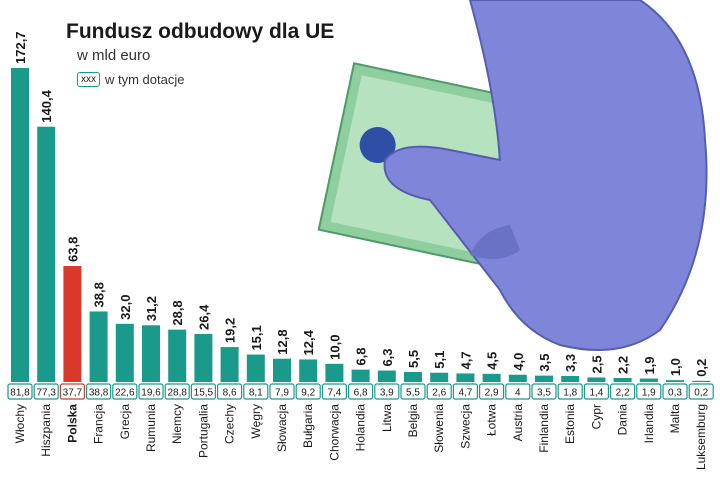 This screenshot has height=500, width=720. Describe the element at coordinates (204, 393) in the screenshot. I see `grant-label: 15,5` at that location.